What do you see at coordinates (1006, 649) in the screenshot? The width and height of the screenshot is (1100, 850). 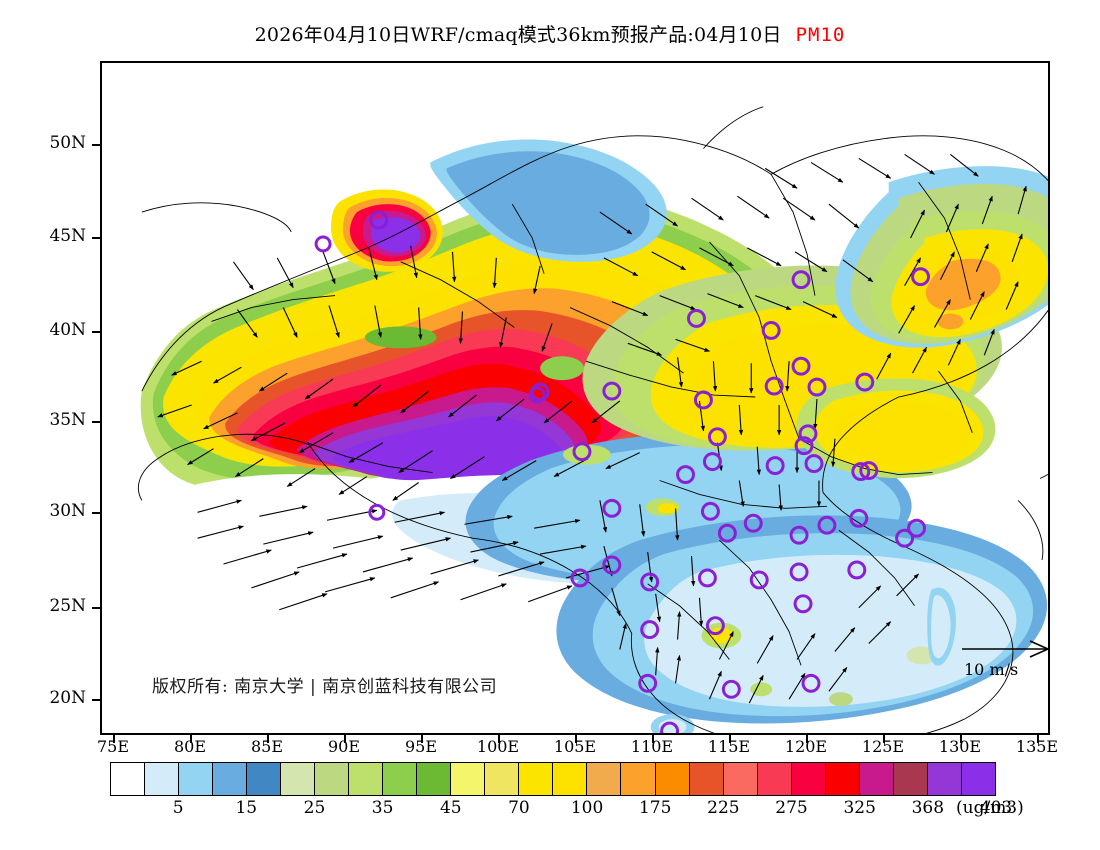 I see `arrow-right-icon` at bounding box center [1006, 649].